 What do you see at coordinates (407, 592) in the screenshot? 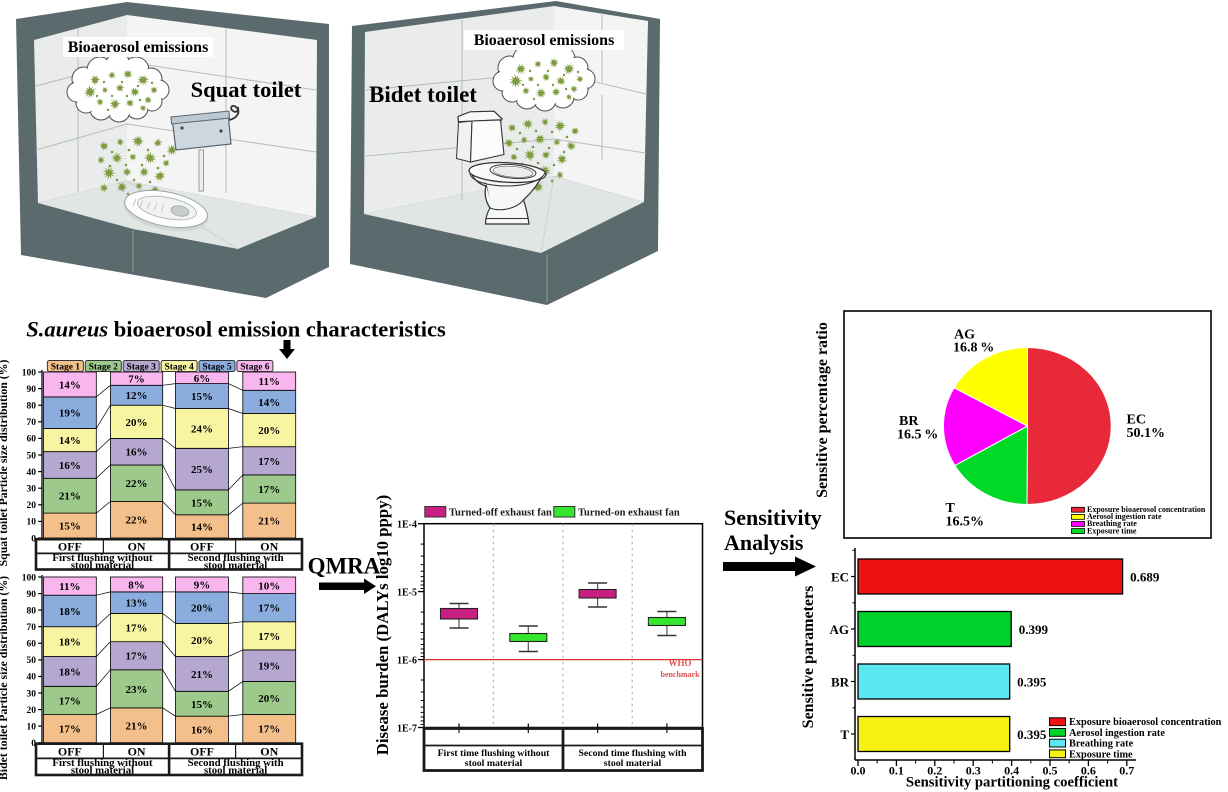
I see `svg-text: 1E-5` at bounding box center [407, 592].